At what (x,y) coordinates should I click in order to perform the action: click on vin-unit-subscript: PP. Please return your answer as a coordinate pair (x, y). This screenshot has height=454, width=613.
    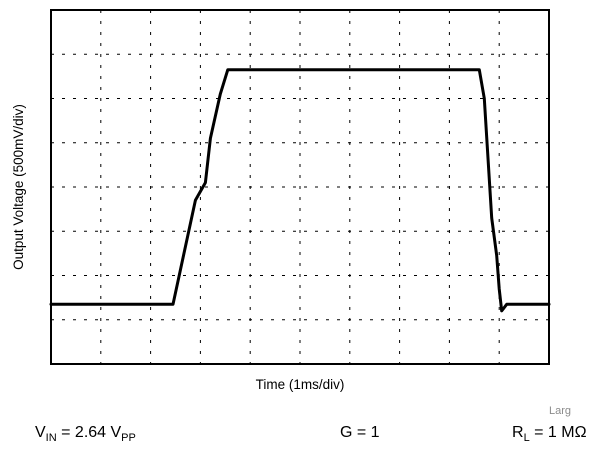
    Looking at the image, I should click on (128, 438).